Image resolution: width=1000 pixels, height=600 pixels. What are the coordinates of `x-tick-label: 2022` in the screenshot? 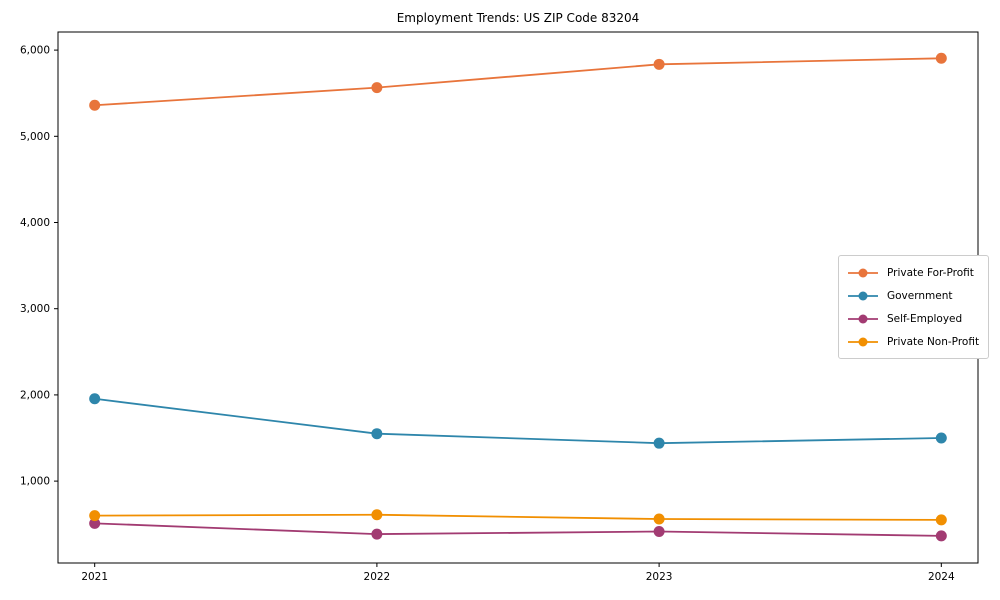 It's located at (377, 577).